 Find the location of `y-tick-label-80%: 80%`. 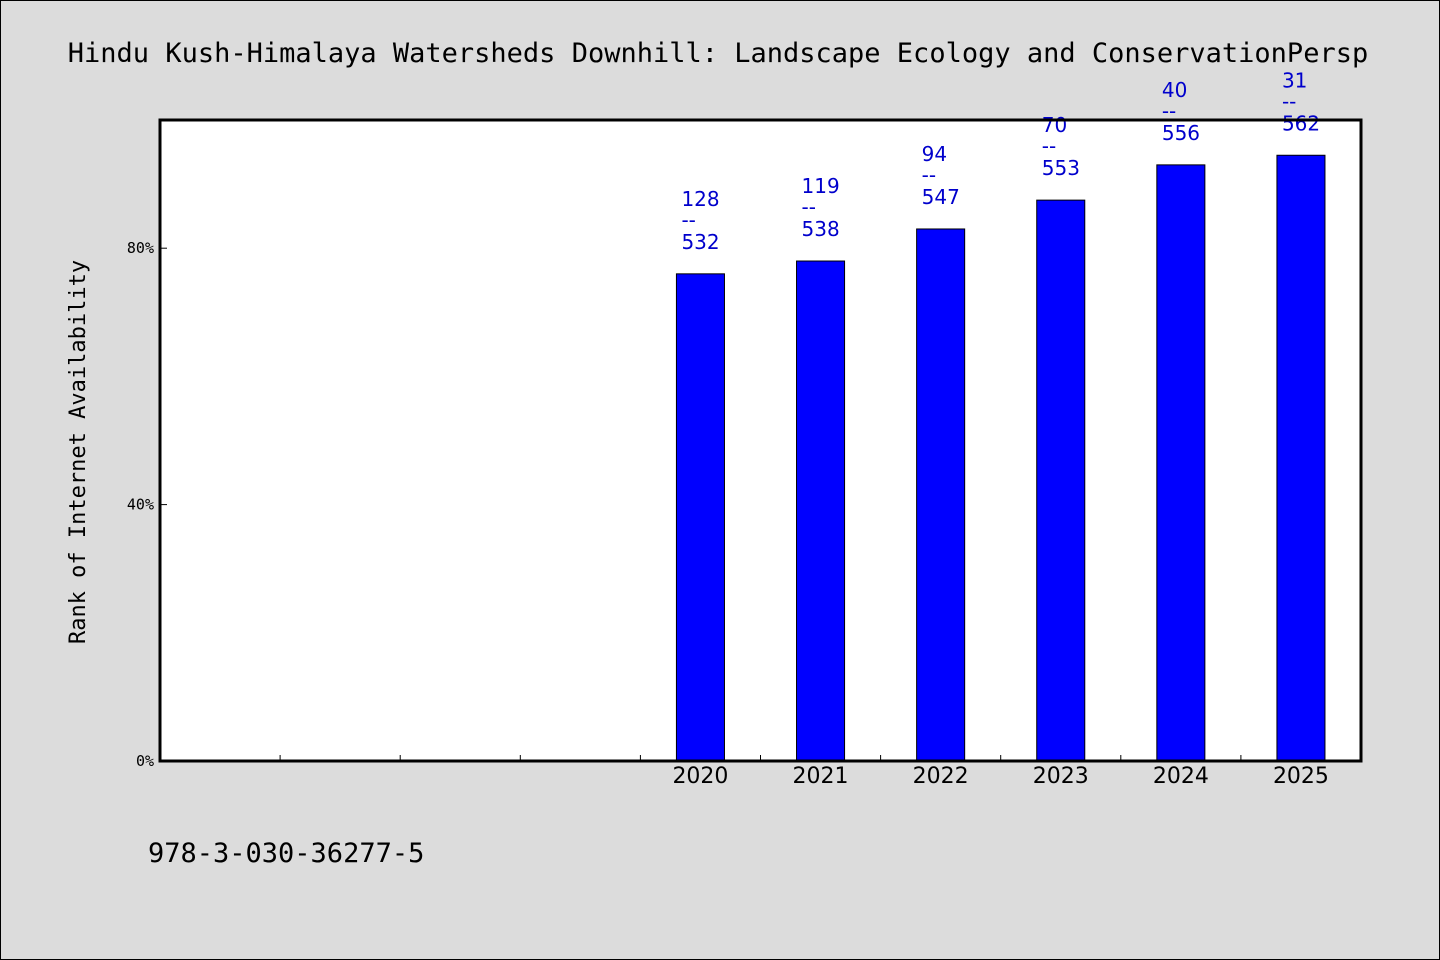

y-tick-label-80%: 80% is located at coordinates (140, 248).